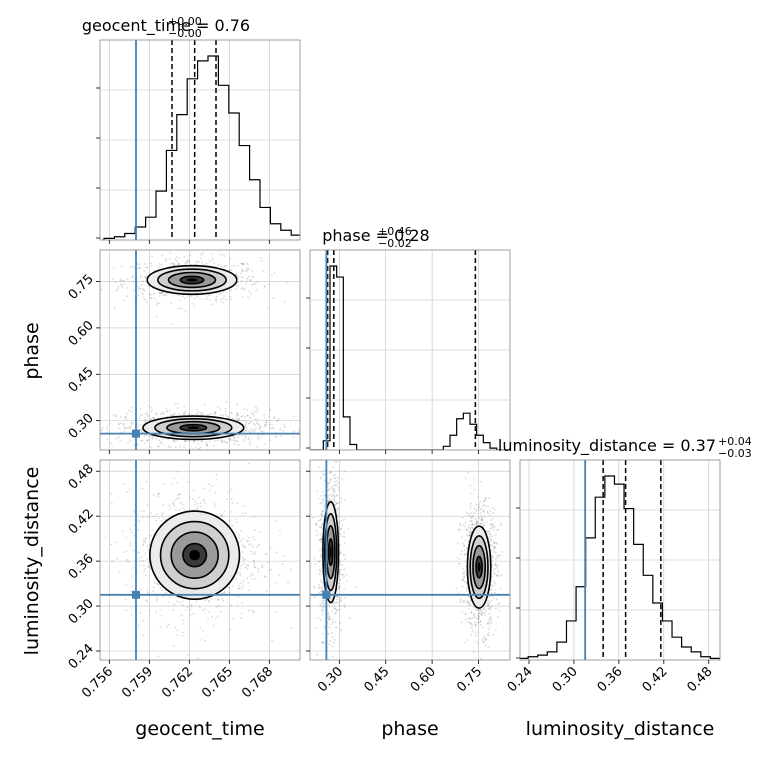  What do you see at coordinates (193, 428) in the screenshot?
I see `density-fill` at bounding box center [193, 428].